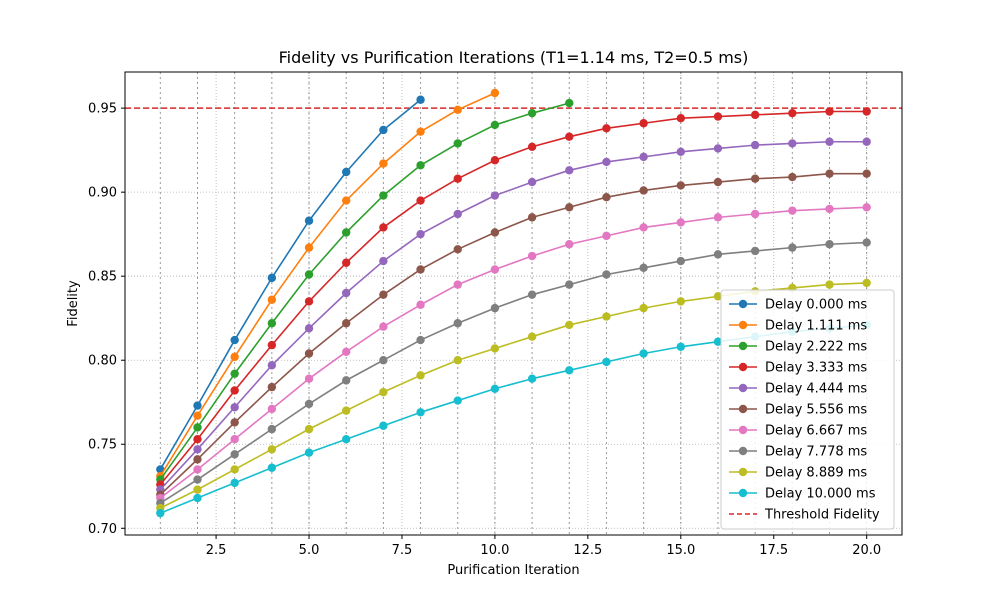  What do you see at coordinates (494, 550) in the screenshot?
I see `x-tick-label: 10.0` at bounding box center [494, 550].